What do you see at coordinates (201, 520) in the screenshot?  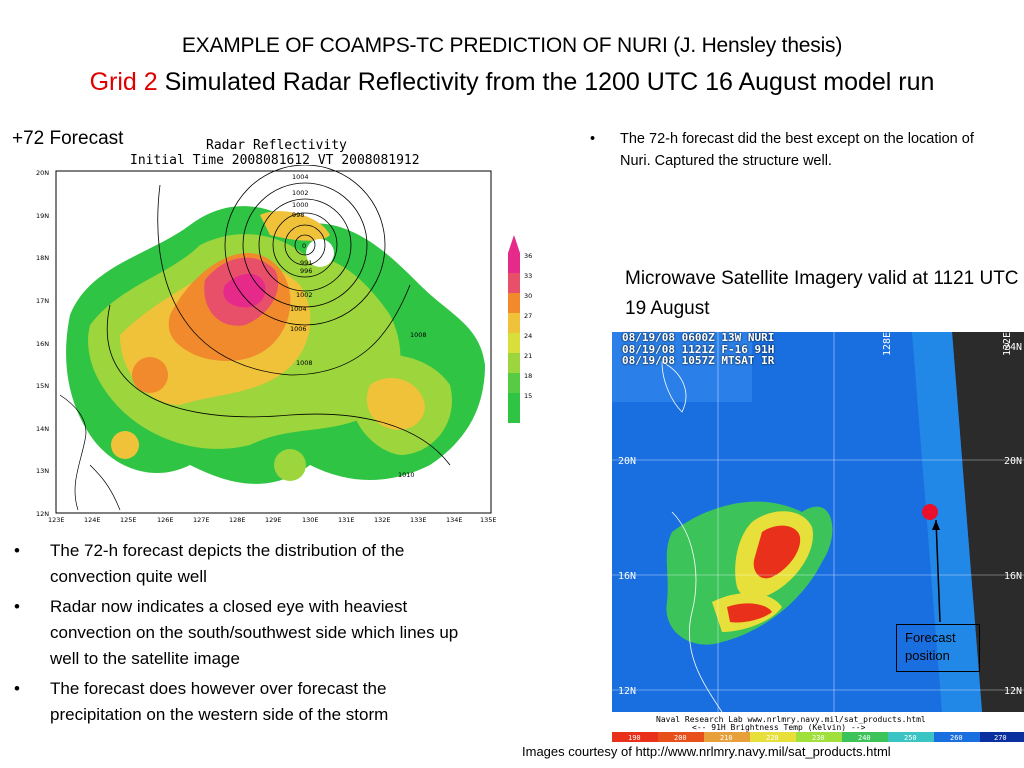 I see `lon-tick-label: 127E` at bounding box center [201, 520].